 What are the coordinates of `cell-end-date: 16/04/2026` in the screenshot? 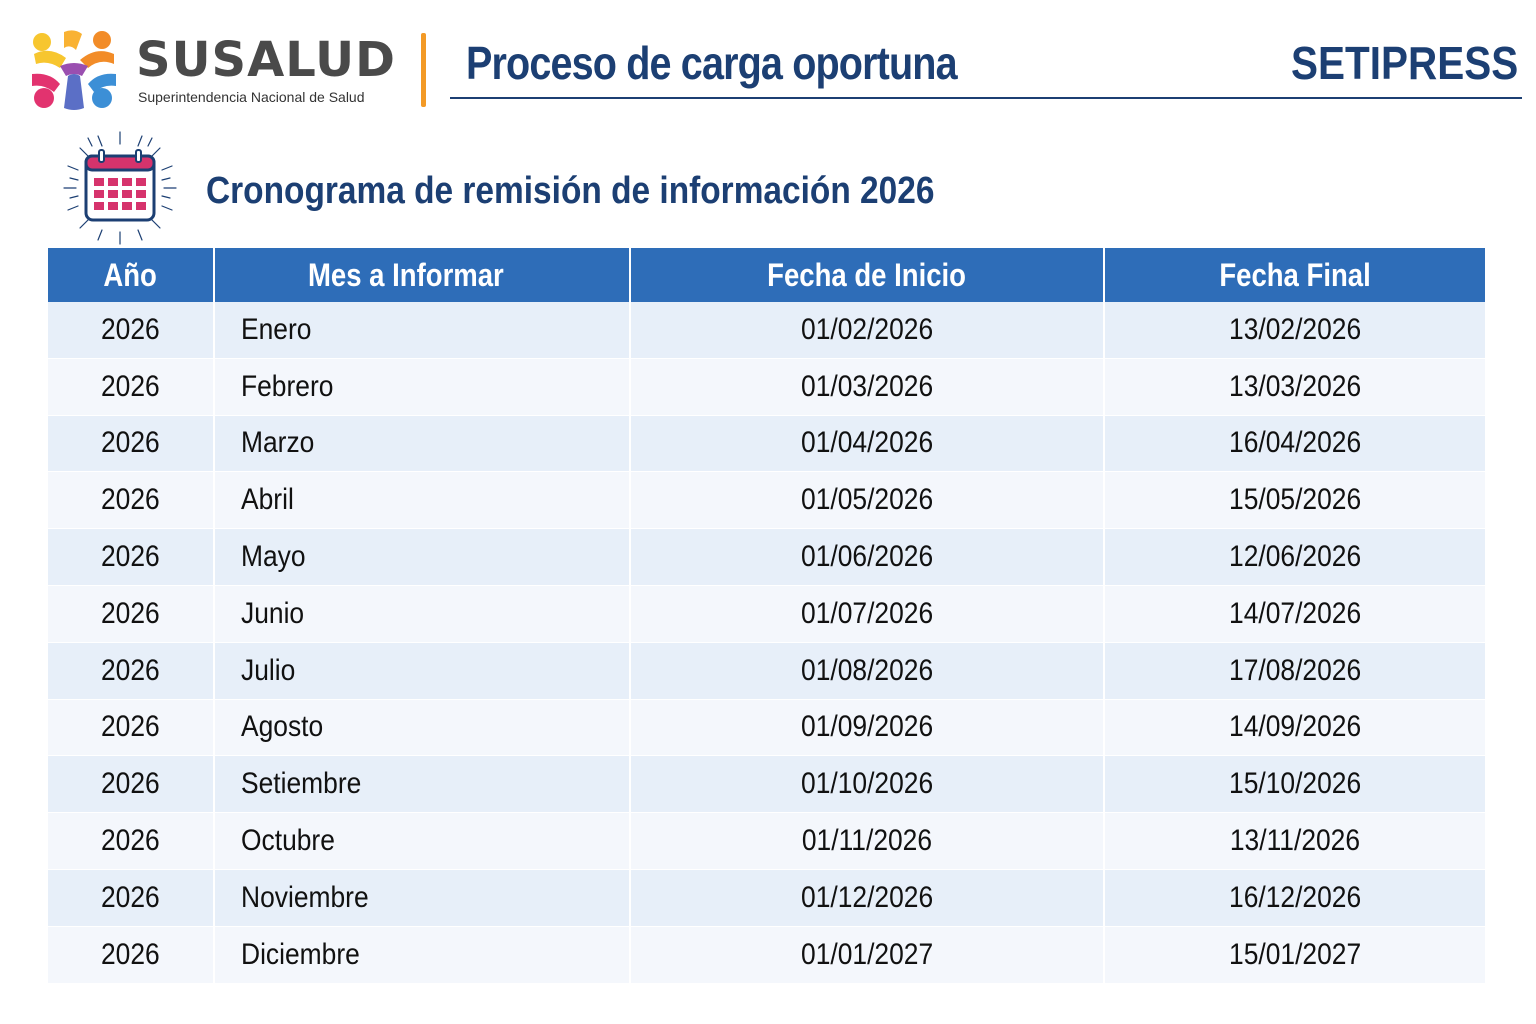 It's located at (1295, 443).